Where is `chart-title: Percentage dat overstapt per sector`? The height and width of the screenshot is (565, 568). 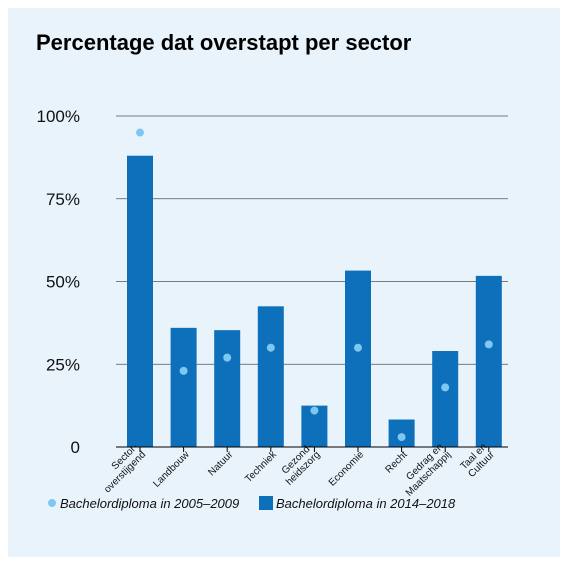
chart-title: Percentage dat overstapt per sector is located at coordinates (224, 42).